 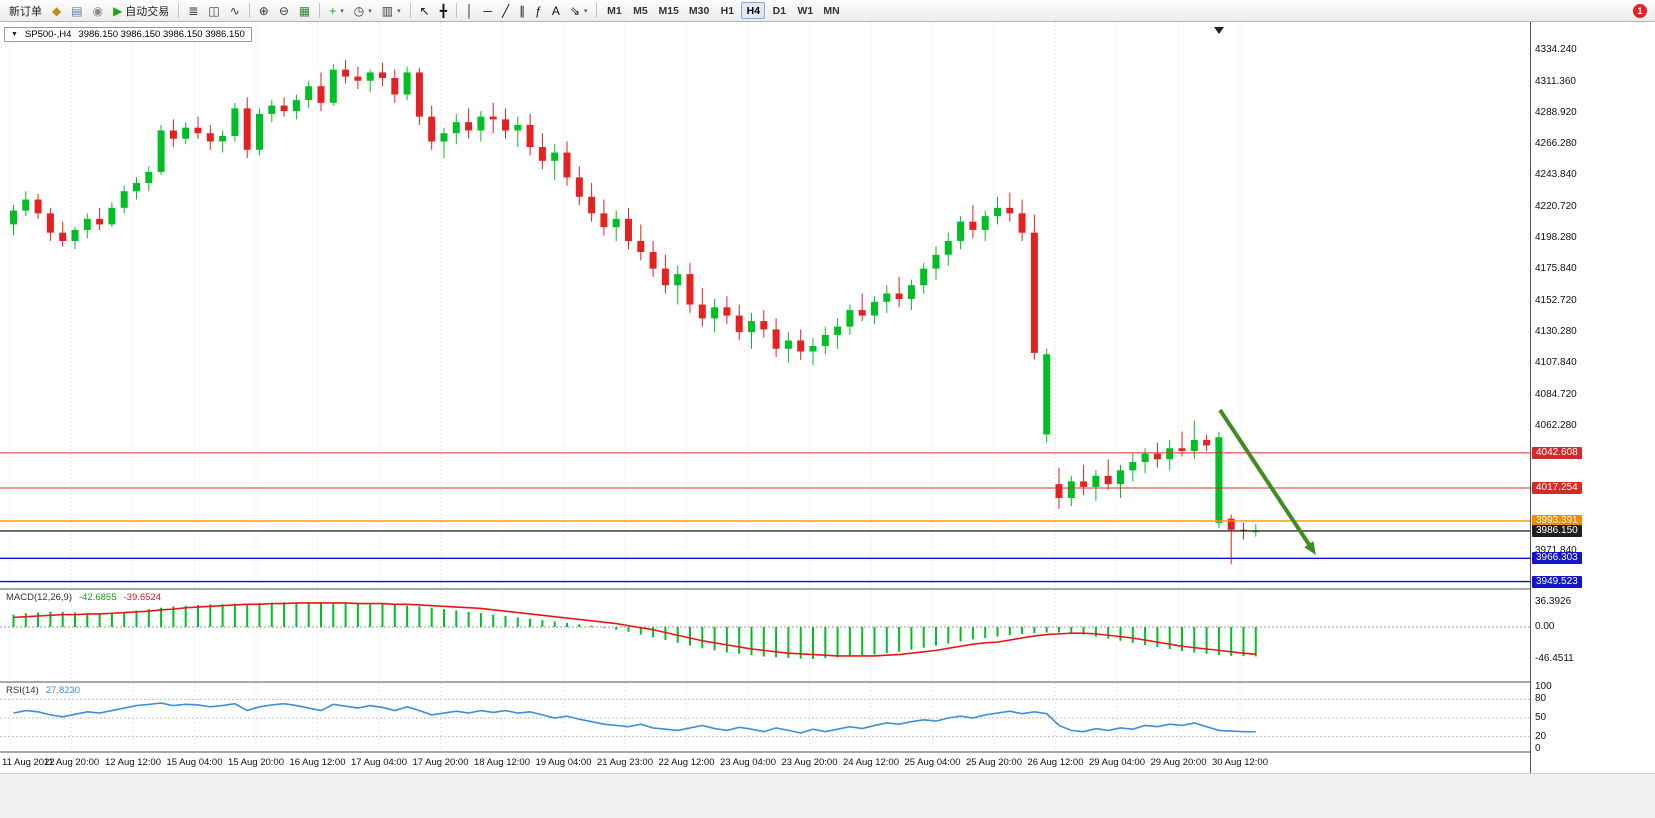 I want to click on macd-main-value: -42.6855, so click(x=98, y=597).